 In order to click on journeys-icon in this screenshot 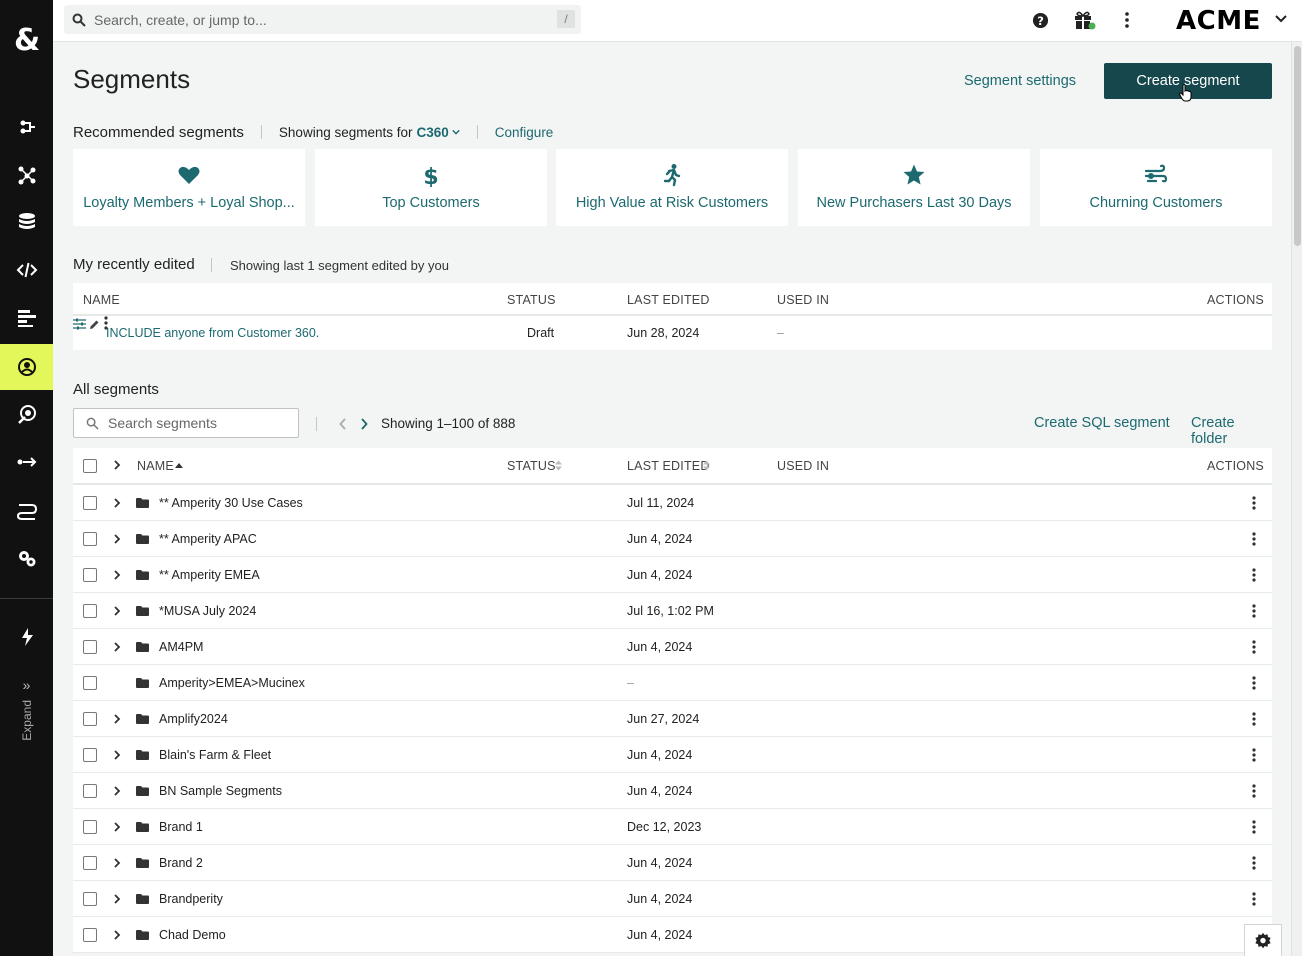, I will do `click(26, 510)`.